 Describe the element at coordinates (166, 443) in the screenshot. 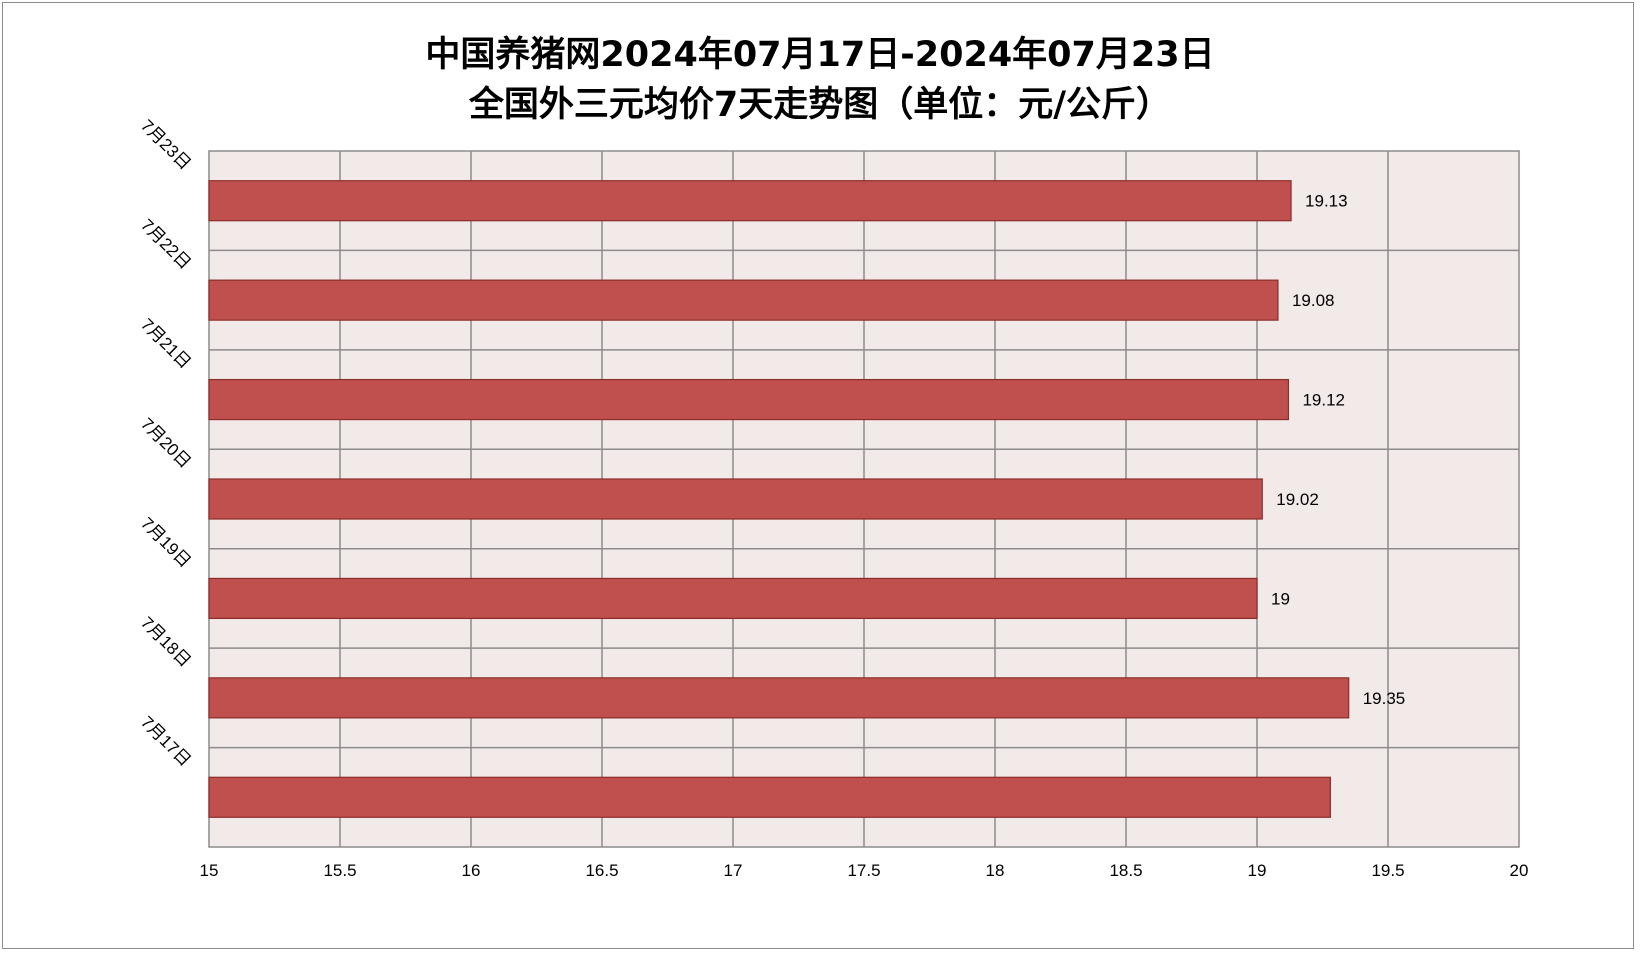

I see `y-tick-label: 7月20日` at that location.